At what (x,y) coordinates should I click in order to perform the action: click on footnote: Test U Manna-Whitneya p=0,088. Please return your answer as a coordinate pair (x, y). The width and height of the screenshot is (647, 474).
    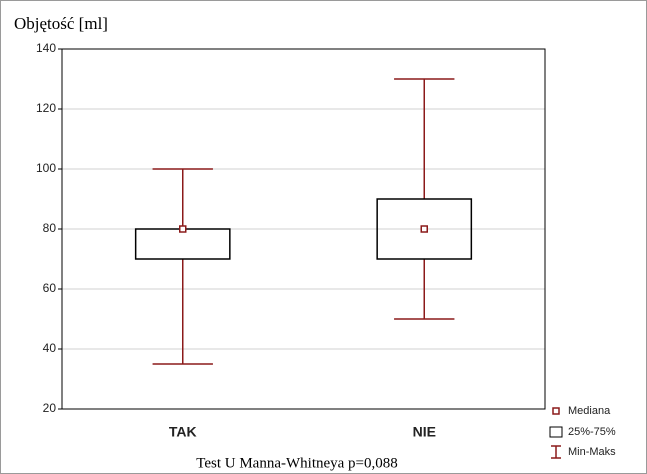
    Looking at the image, I should click on (297, 463).